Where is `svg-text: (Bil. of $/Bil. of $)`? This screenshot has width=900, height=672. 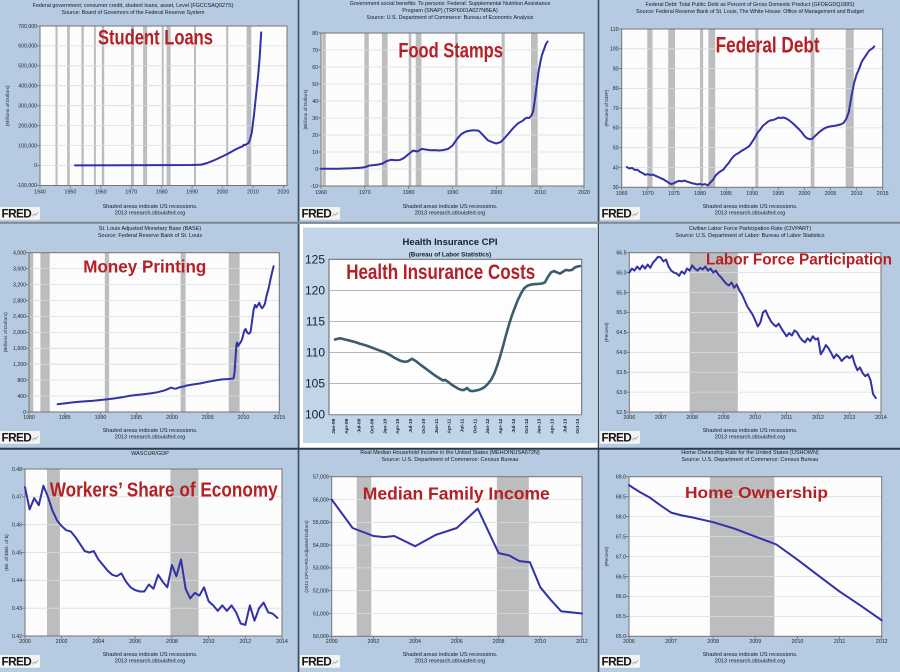
svg-text: (Bil. of $/Bil. of $) is located at coordinates (7, 552).